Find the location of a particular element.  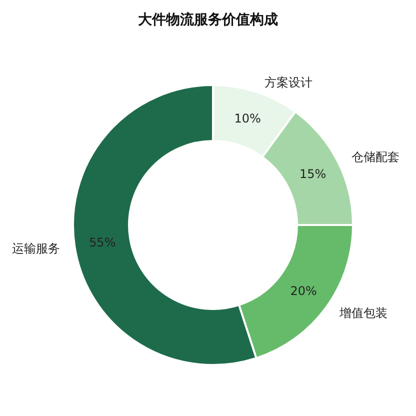

slice-label: 仓储配套 is located at coordinates (376, 157).